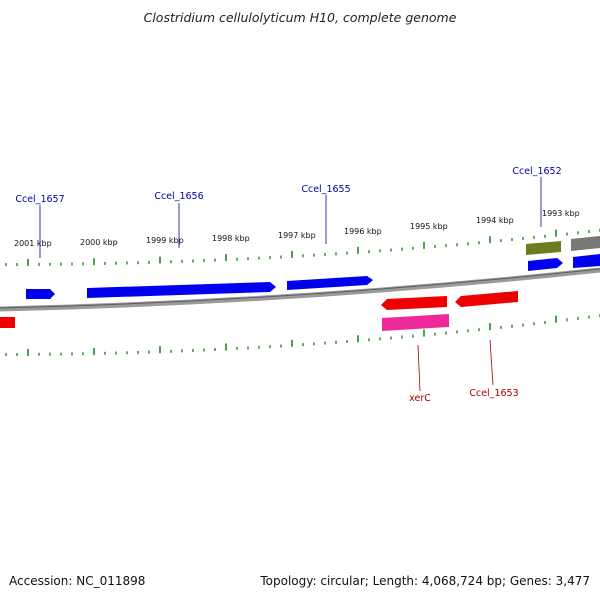 The height and width of the screenshot is (600, 600). What do you see at coordinates (77, 581) in the screenshot?
I see `accession-text: Accession: NC_011898` at bounding box center [77, 581].